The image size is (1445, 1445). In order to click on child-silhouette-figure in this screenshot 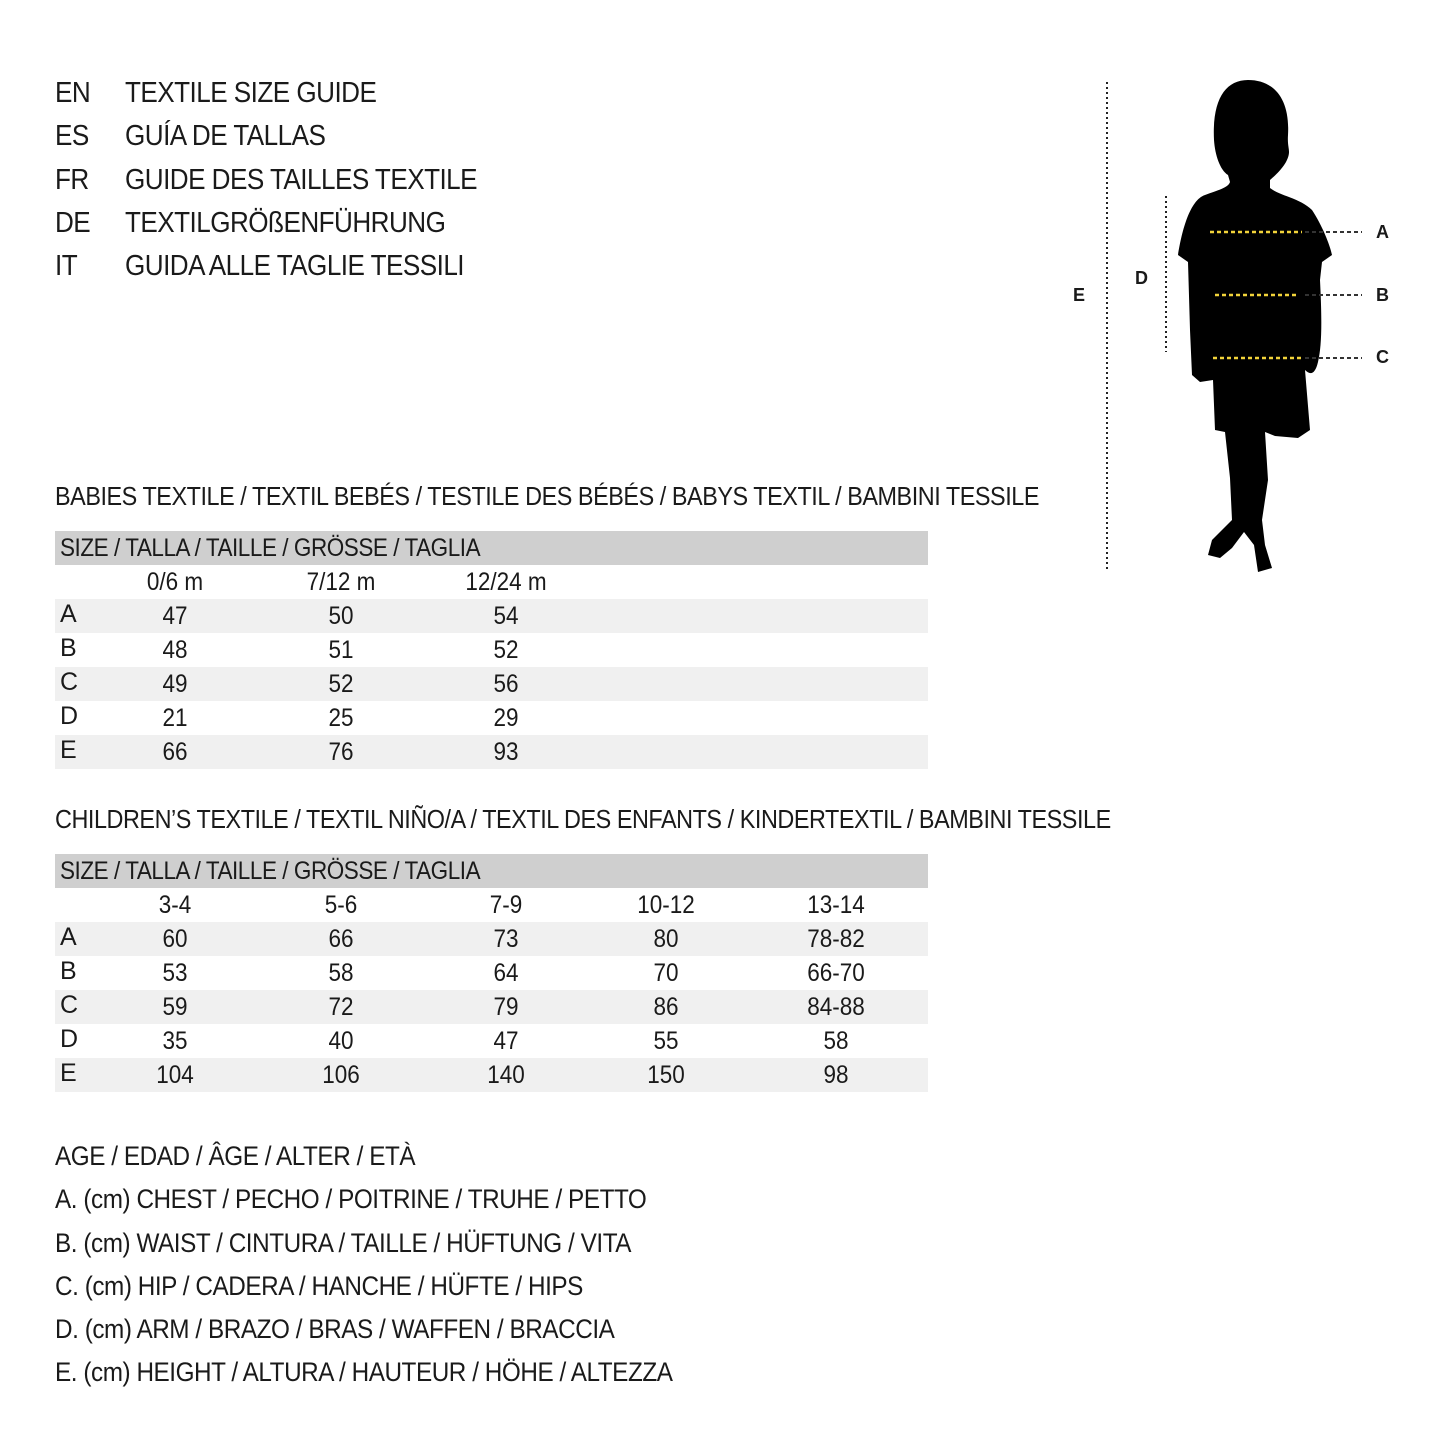, I will do `click(1234, 326)`.